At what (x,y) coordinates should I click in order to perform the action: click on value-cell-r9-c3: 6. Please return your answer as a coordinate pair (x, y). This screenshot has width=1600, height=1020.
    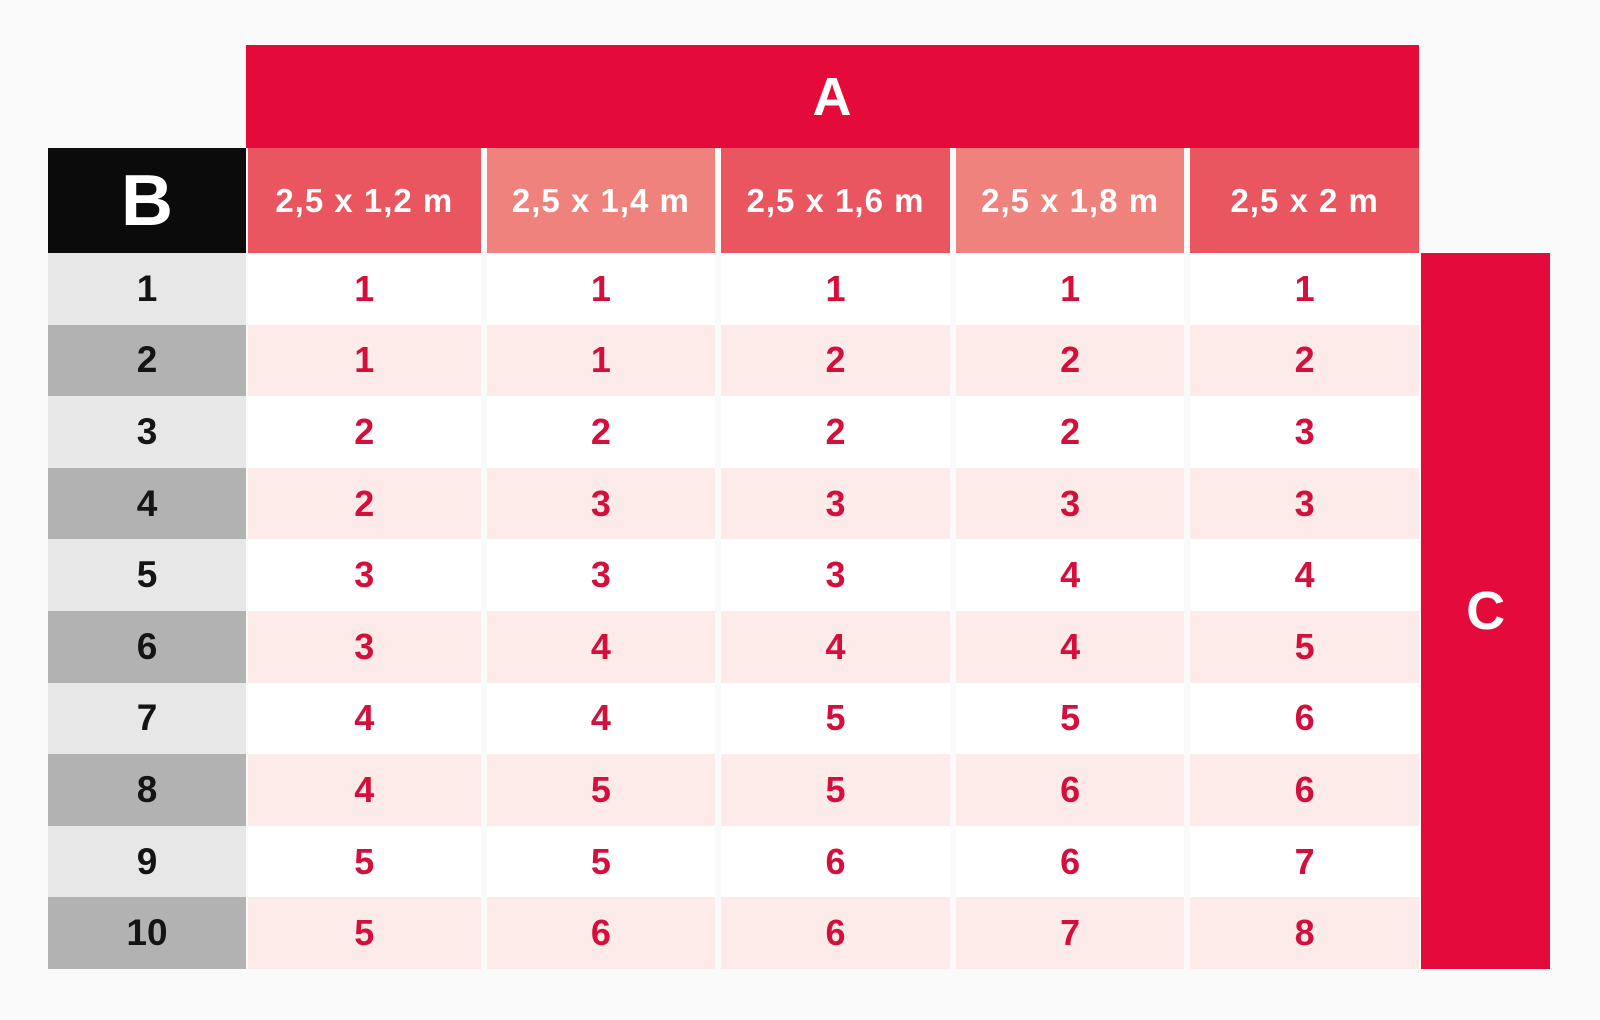
    Looking at the image, I should click on (832, 861).